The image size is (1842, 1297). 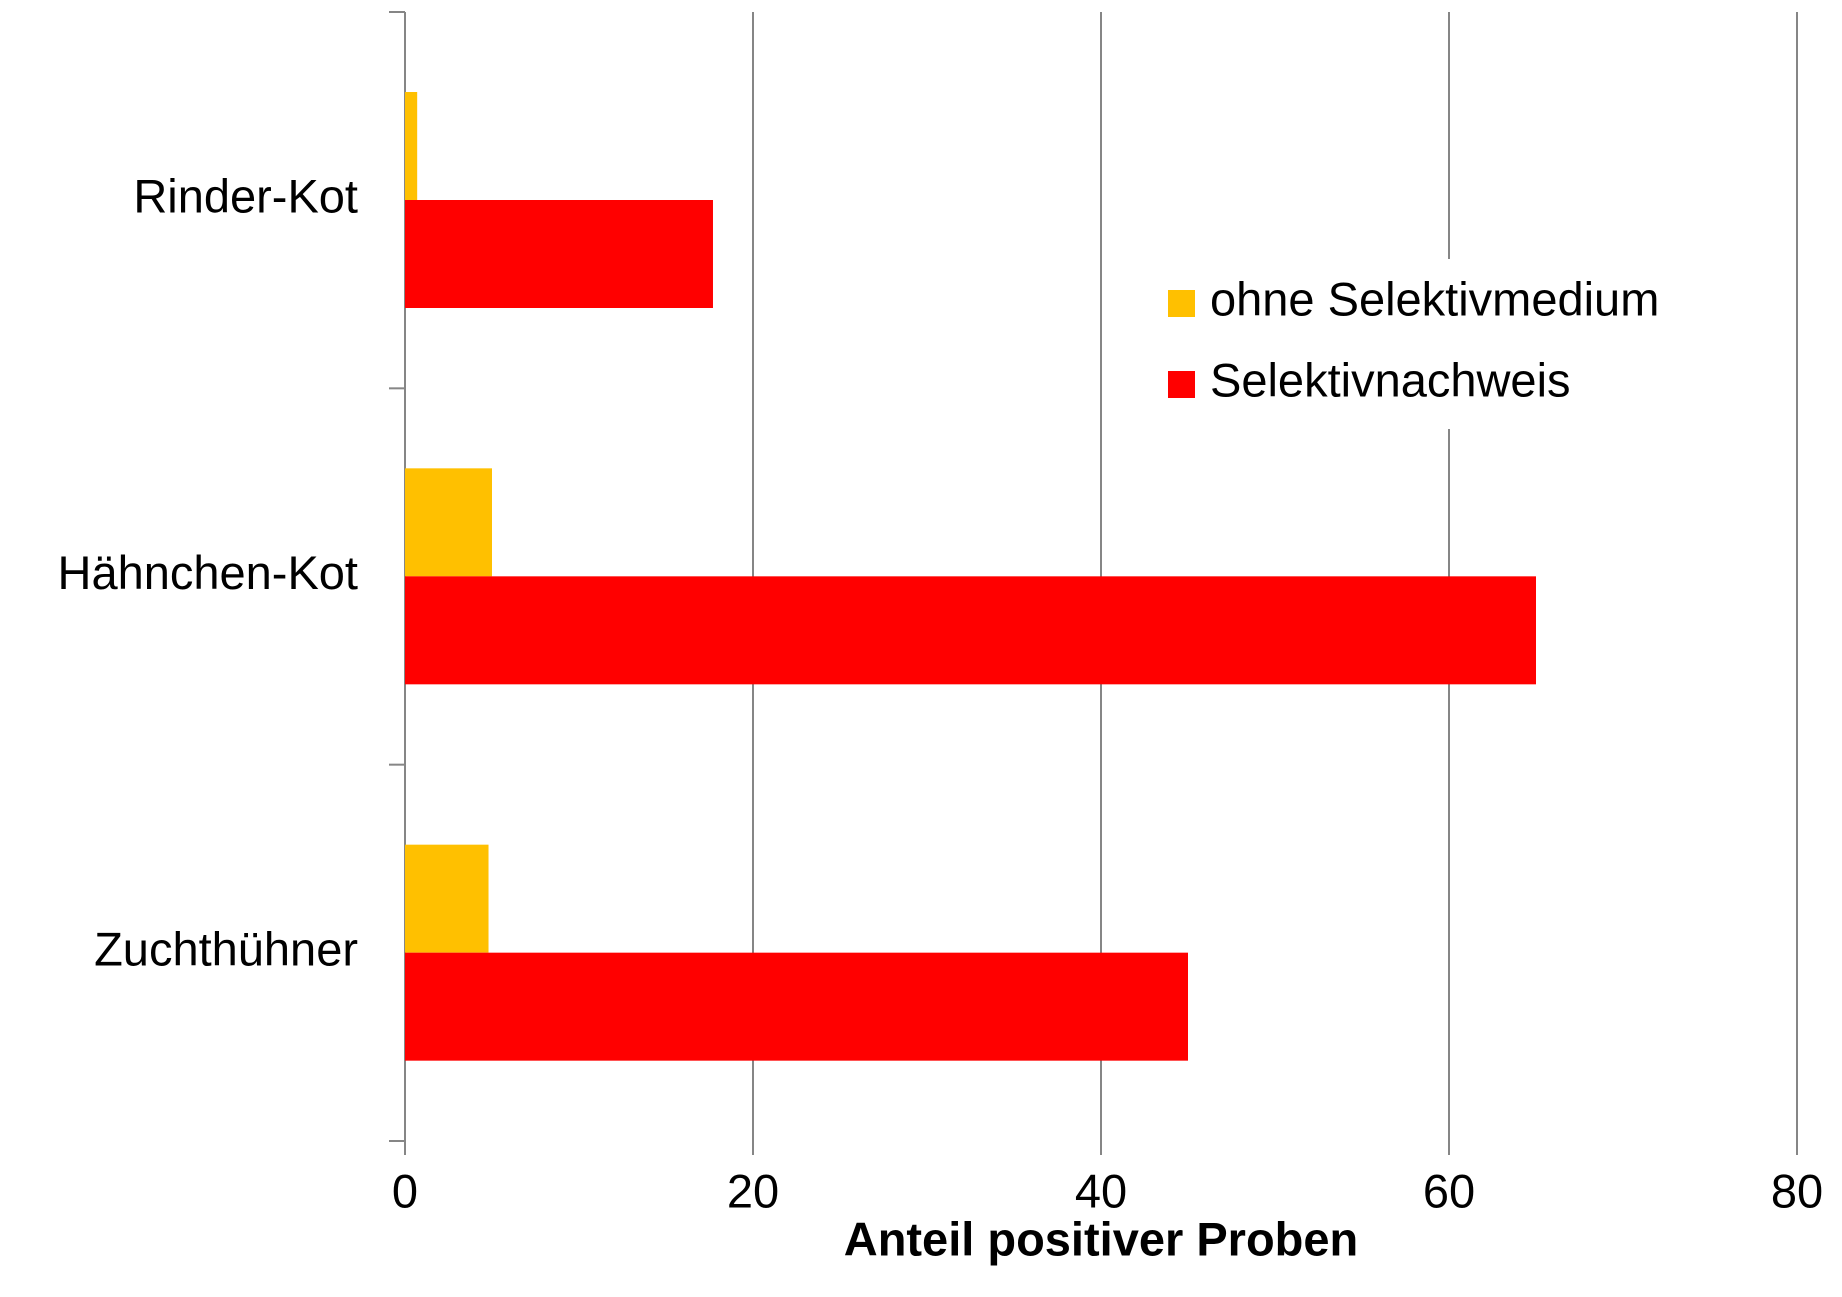 What do you see at coordinates (1434, 298) in the screenshot?
I see `legend-label: ohne Selektivmedium` at bounding box center [1434, 298].